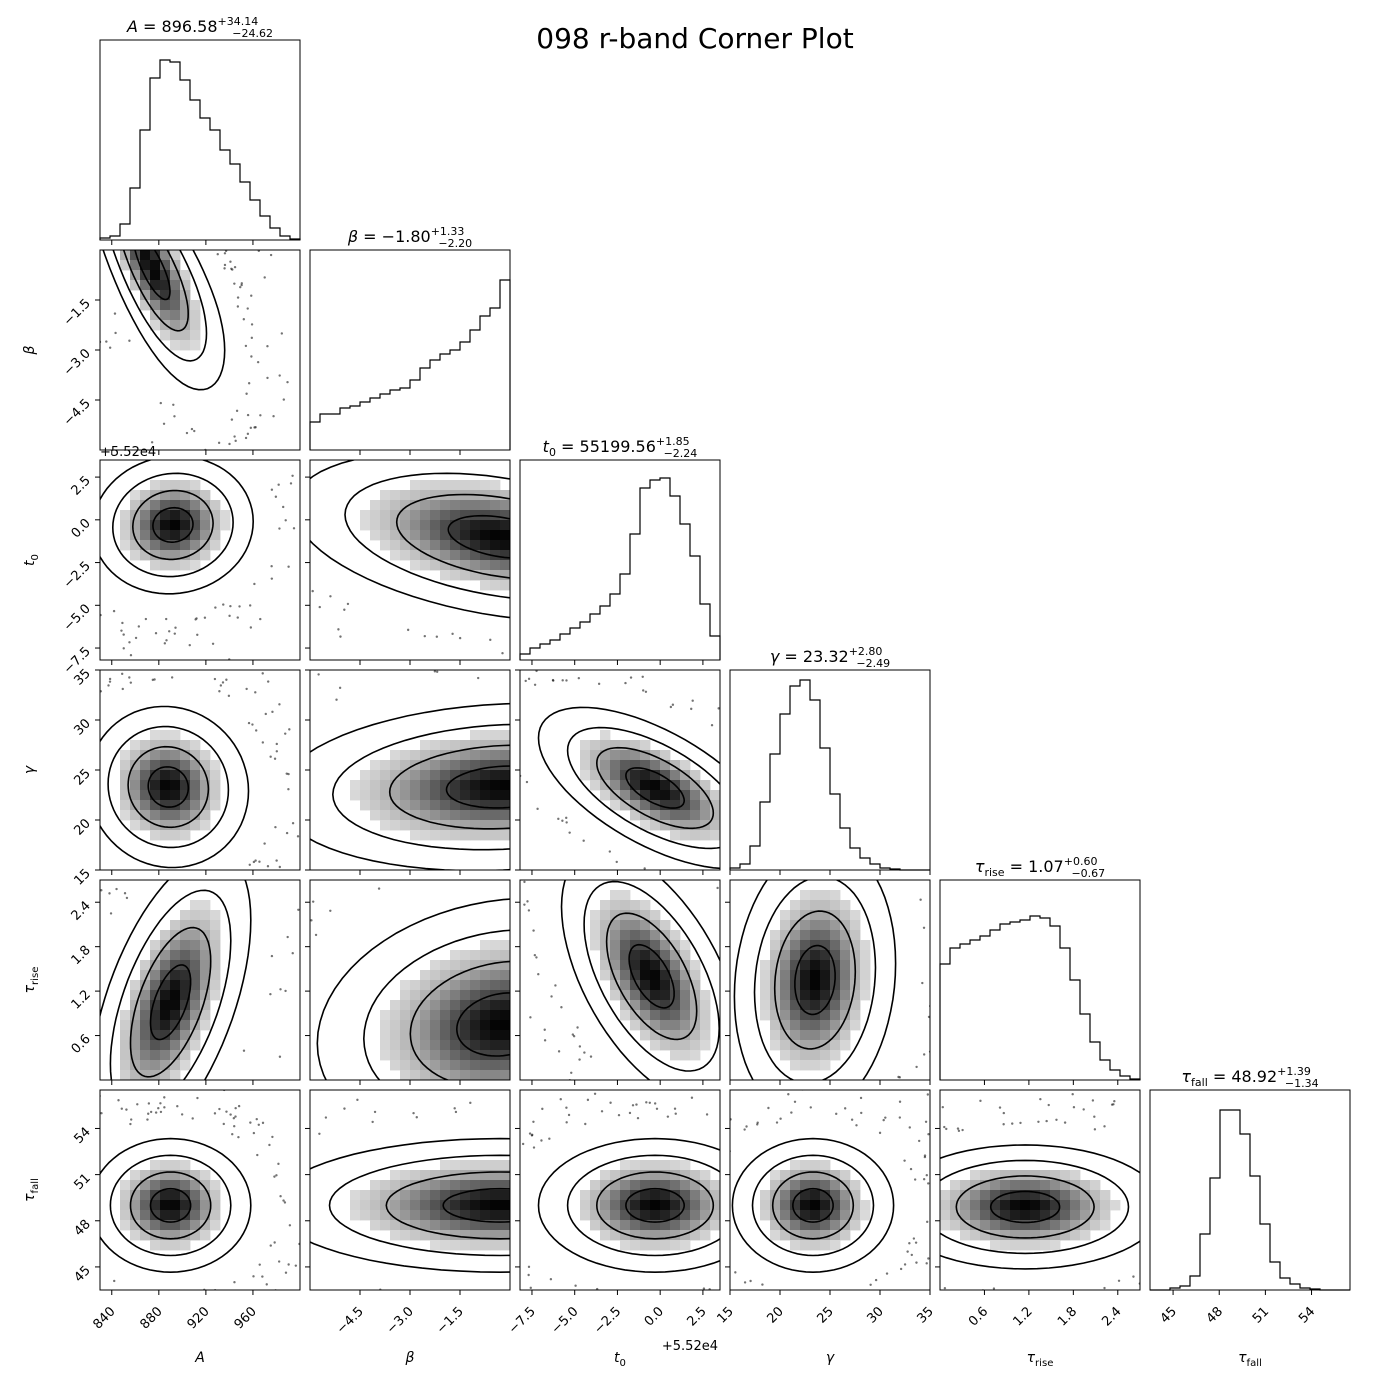 The width and height of the screenshot is (1390, 1390). Describe the element at coordinates (696, 1316) in the screenshot. I see `x-tick-label-t0: 2.5` at that location.